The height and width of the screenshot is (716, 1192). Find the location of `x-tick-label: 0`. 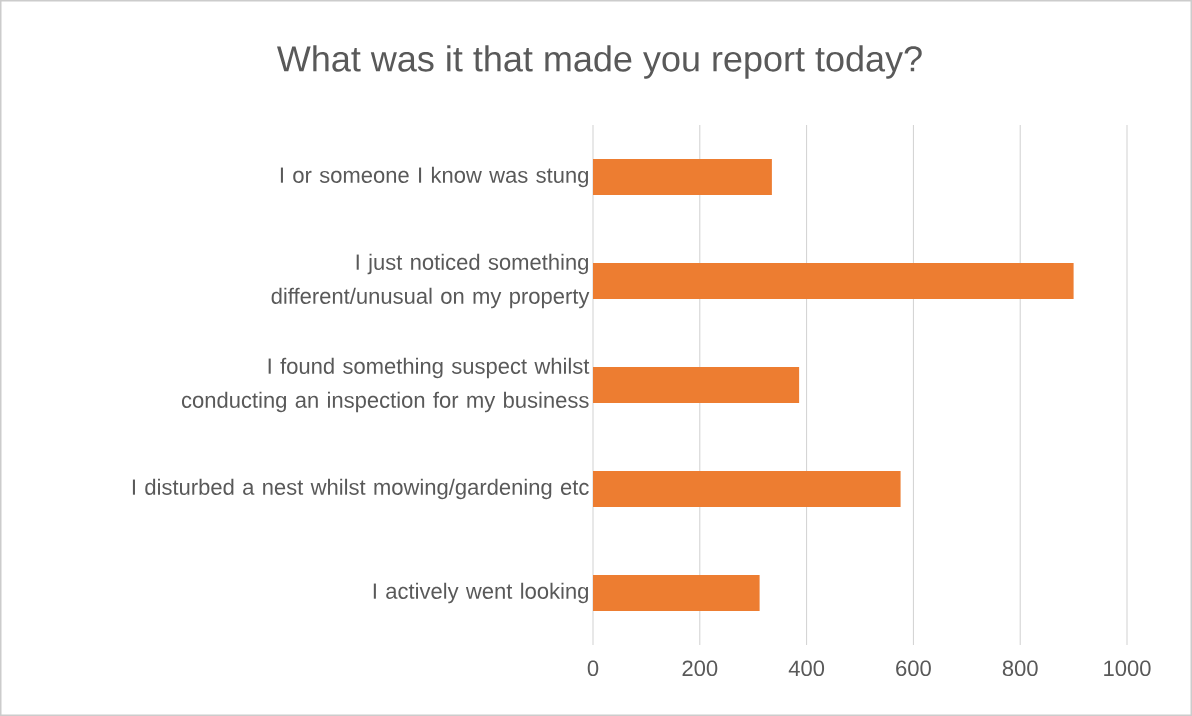

x-tick-label: 0 is located at coordinates (593, 668).